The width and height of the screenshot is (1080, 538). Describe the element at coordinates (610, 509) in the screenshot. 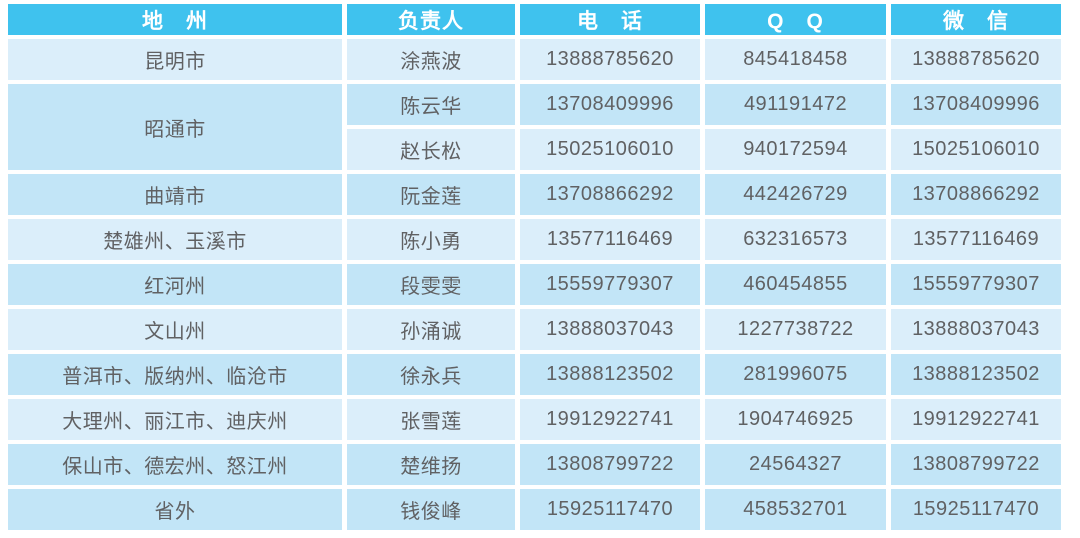

I see `cell-phone: 15925117470` at that location.